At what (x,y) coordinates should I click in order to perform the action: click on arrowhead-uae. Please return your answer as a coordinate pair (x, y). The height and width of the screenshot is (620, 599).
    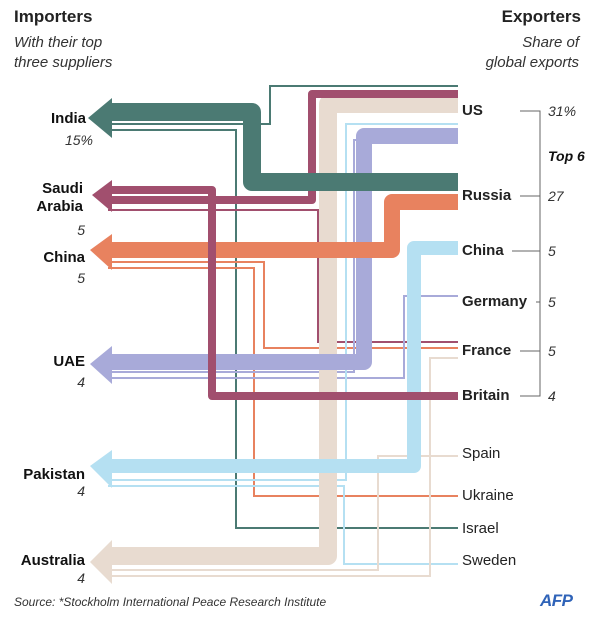
    Looking at the image, I should click on (101, 365).